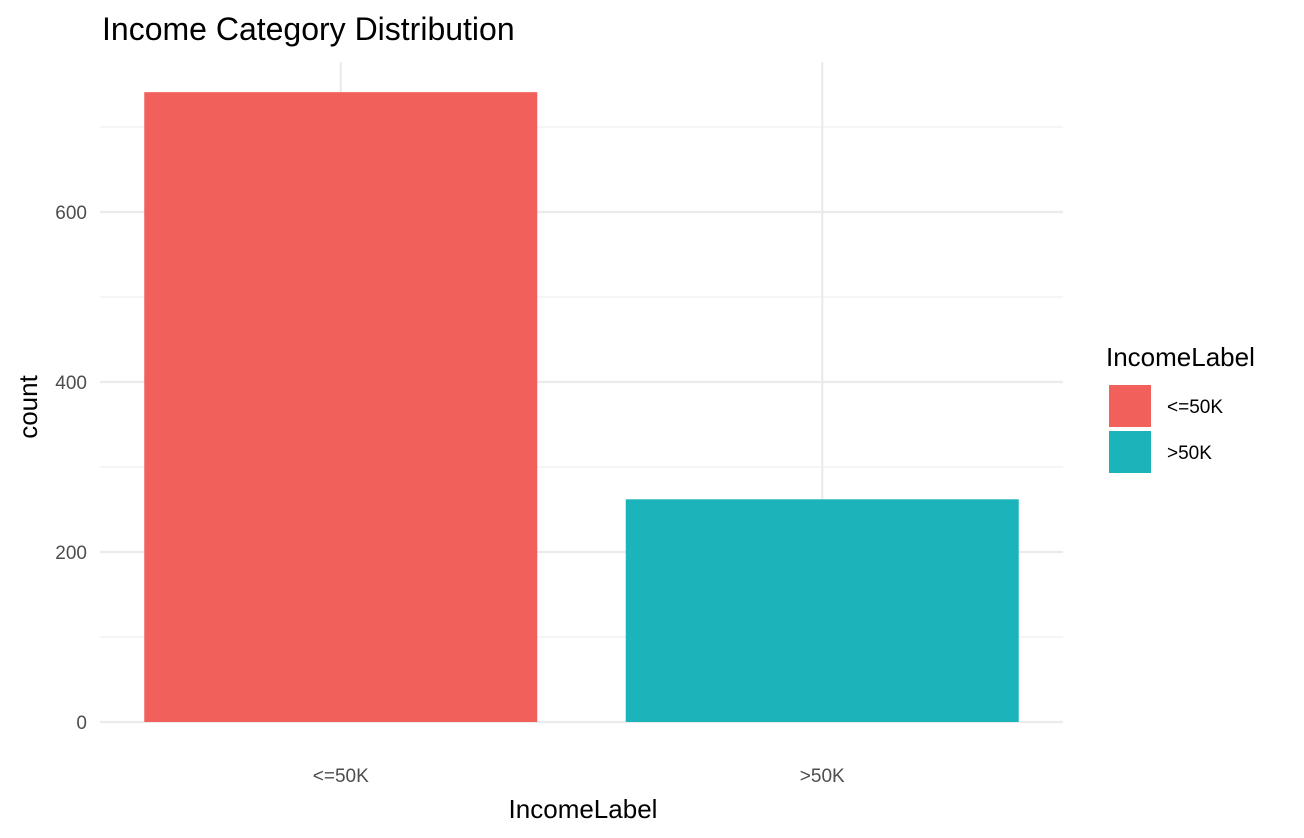 This screenshot has width=1304, height=838. What do you see at coordinates (71, 553) in the screenshot?
I see `y-tick-label: 200` at bounding box center [71, 553].